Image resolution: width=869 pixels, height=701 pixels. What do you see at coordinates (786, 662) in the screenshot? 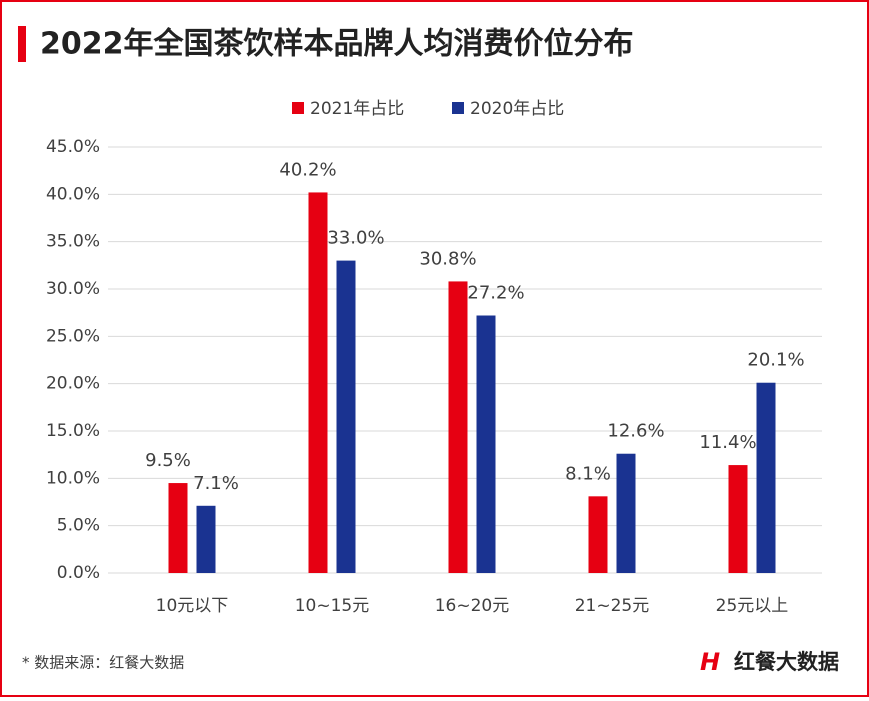
I see `logo-text: 红餐大数据` at bounding box center [786, 662].